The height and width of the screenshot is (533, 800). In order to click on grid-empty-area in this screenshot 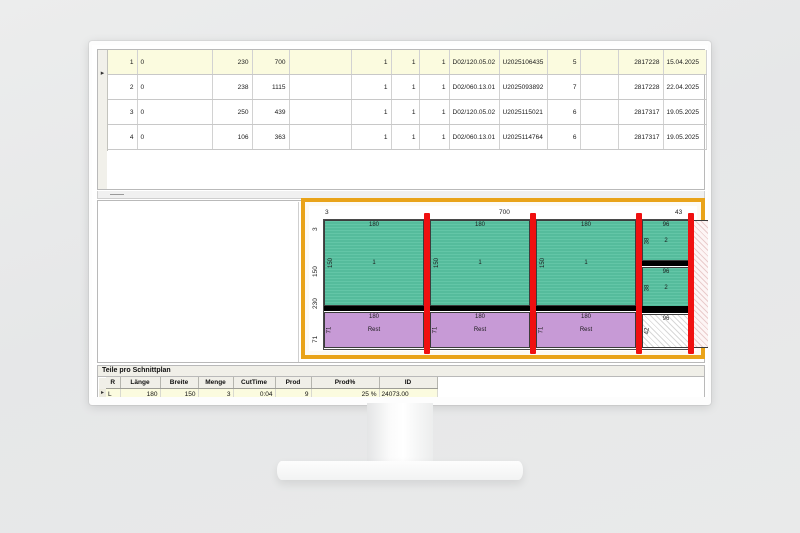, I will do `click(405, 170)`.